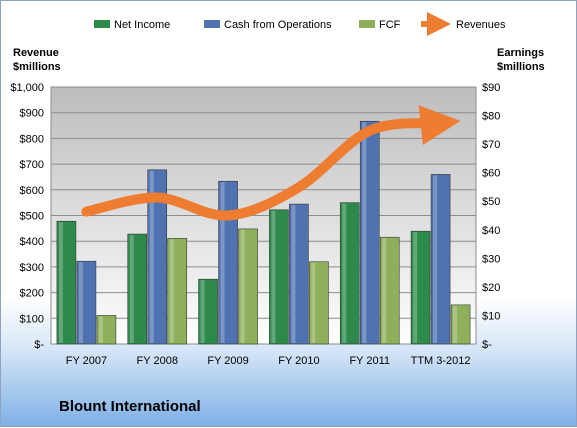  What do you see at coordinates (39, 345) in the screenshot?
I see `left-tick-label: $-` at bounding box center [39, 345].